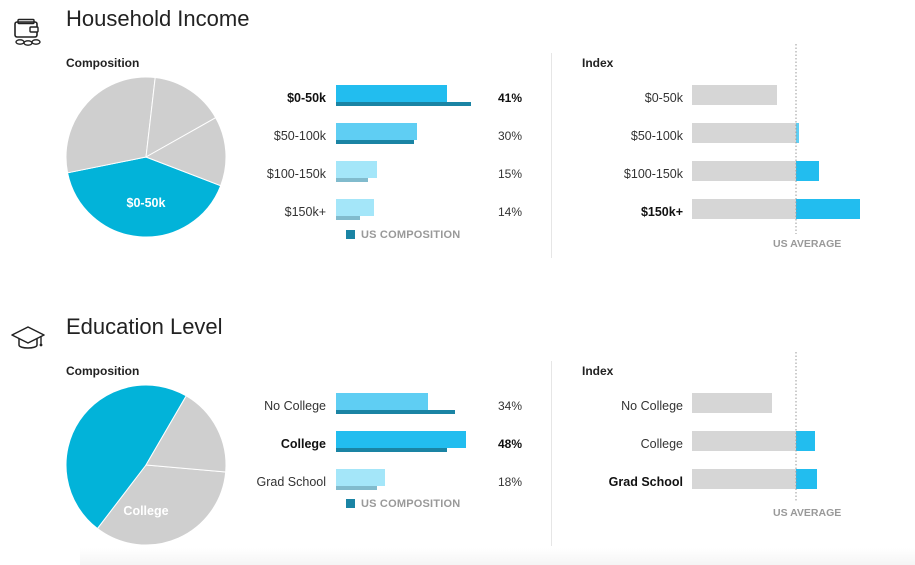 This screenshot has height=565, width=915. I want to click on composition-label-income: Composition, so click(103, 63).